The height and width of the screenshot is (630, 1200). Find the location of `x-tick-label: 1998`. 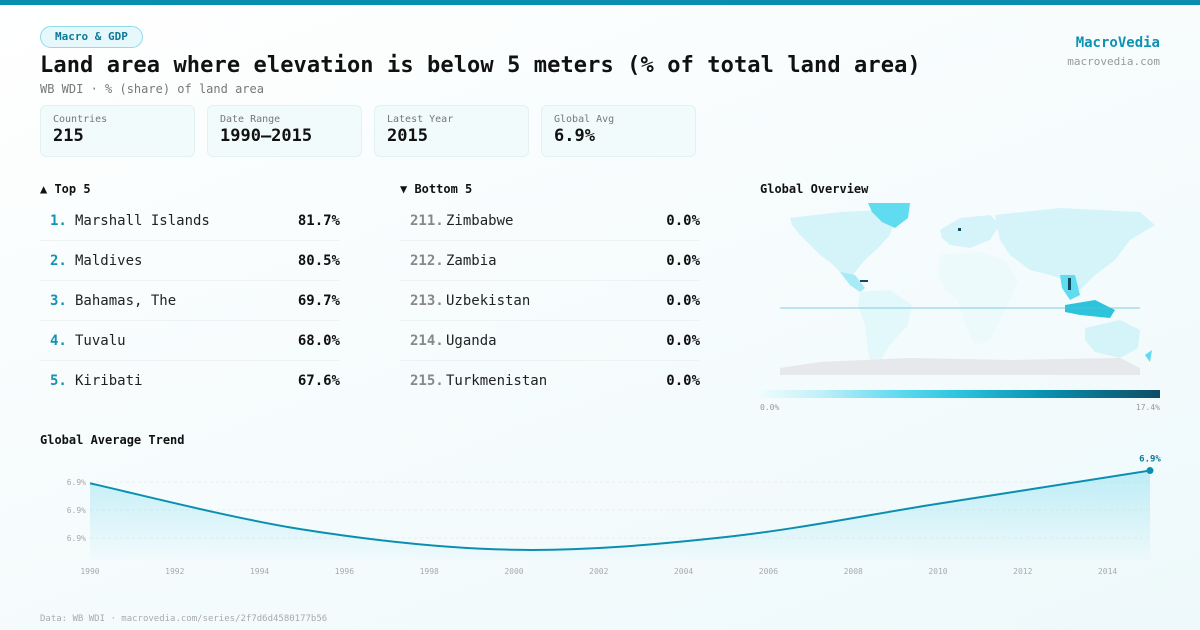

x-tick-label: 1998 is located at coordinates (429, 571).